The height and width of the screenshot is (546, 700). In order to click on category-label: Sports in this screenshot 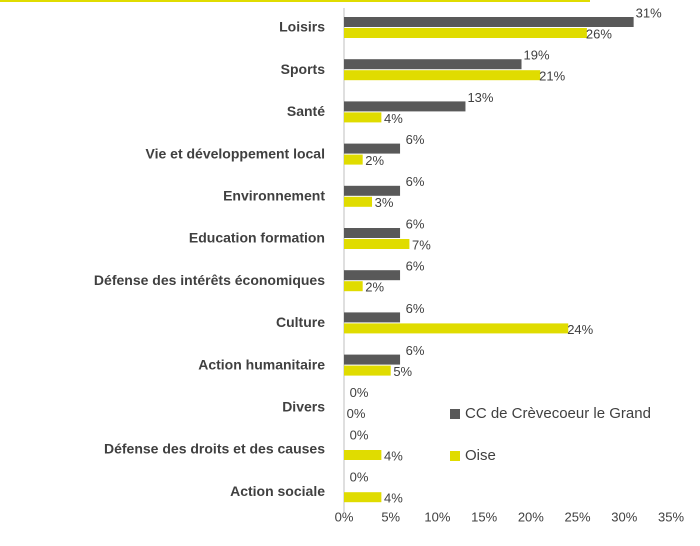, I will do `click(303, 69)`.